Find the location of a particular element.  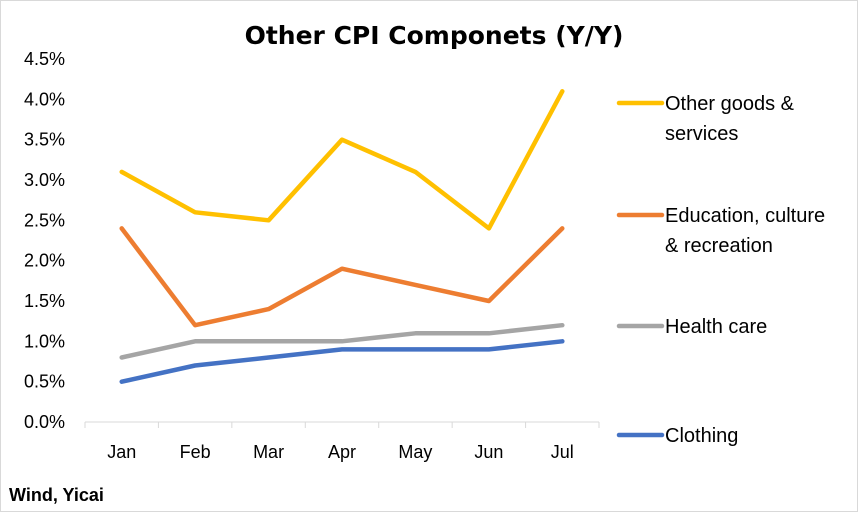

legend-label: services is located at coordinates (701, 134).